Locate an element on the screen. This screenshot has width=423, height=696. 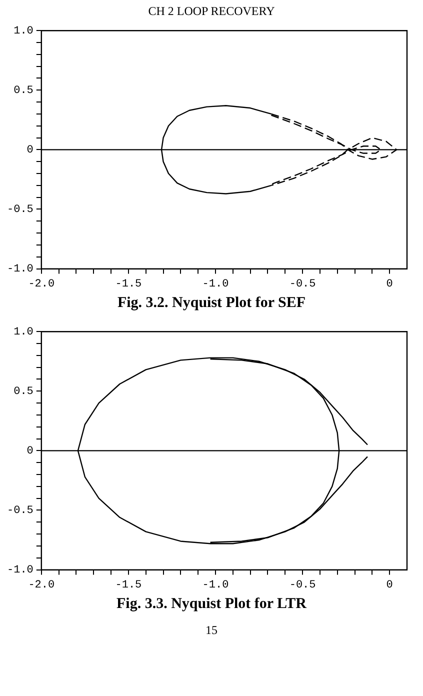
text: Fig. 3.3. Nyquist Plot for LTR is located at coordinates (211, 604).